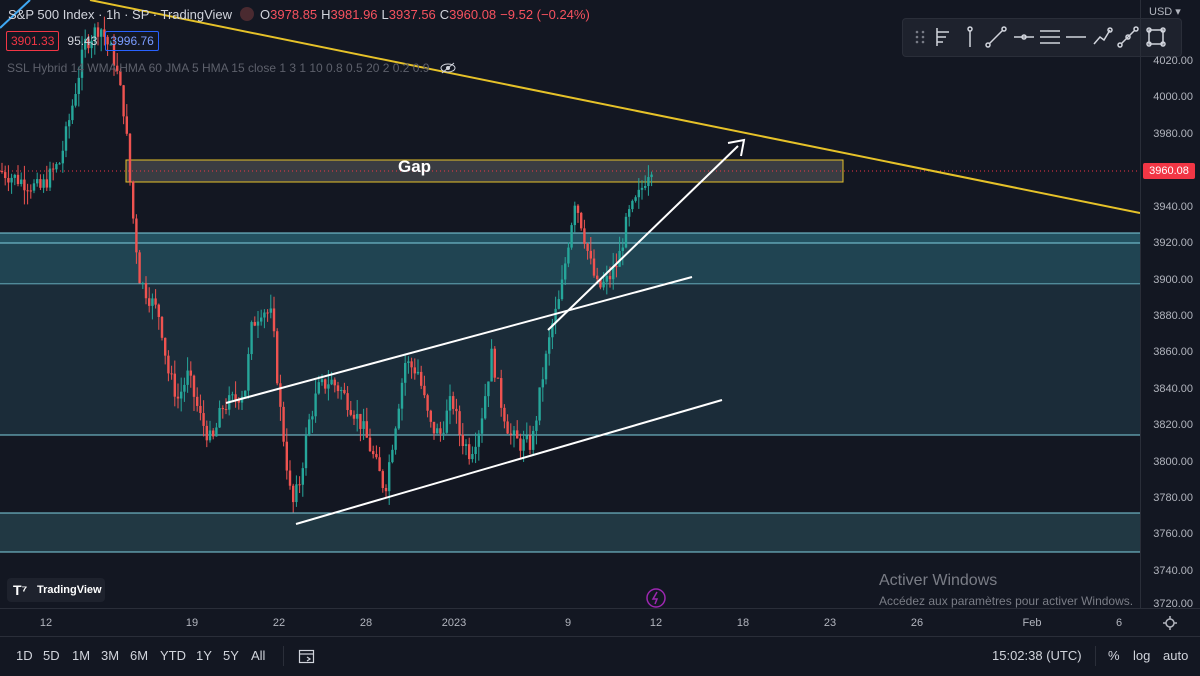 The height and width of the screenshot is (676, 1200). Describe the element at coordinates (265, 14) in the screenshot. I see `open-label: O` at that location.